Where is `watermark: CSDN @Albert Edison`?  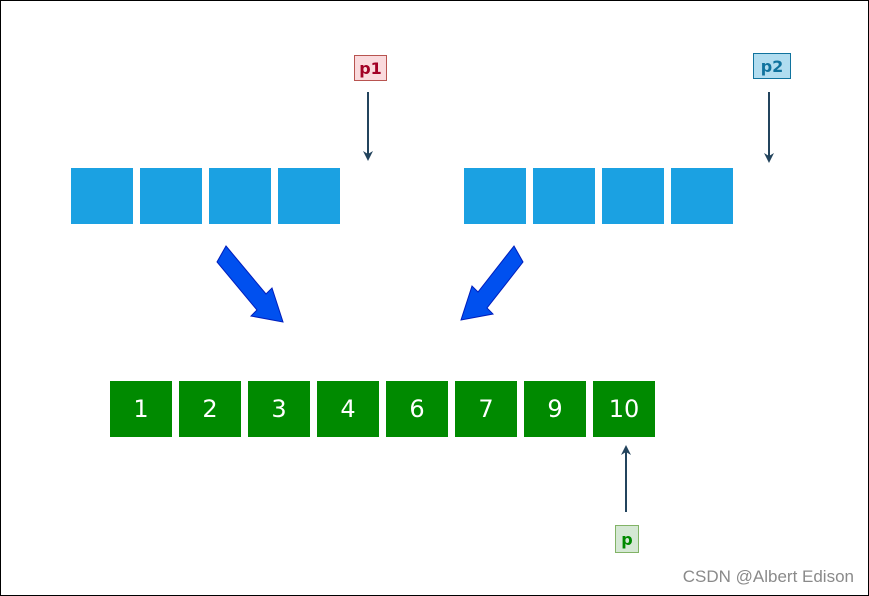 watermark: CSDN @Albert Edison is located at coordinates (768, 576).